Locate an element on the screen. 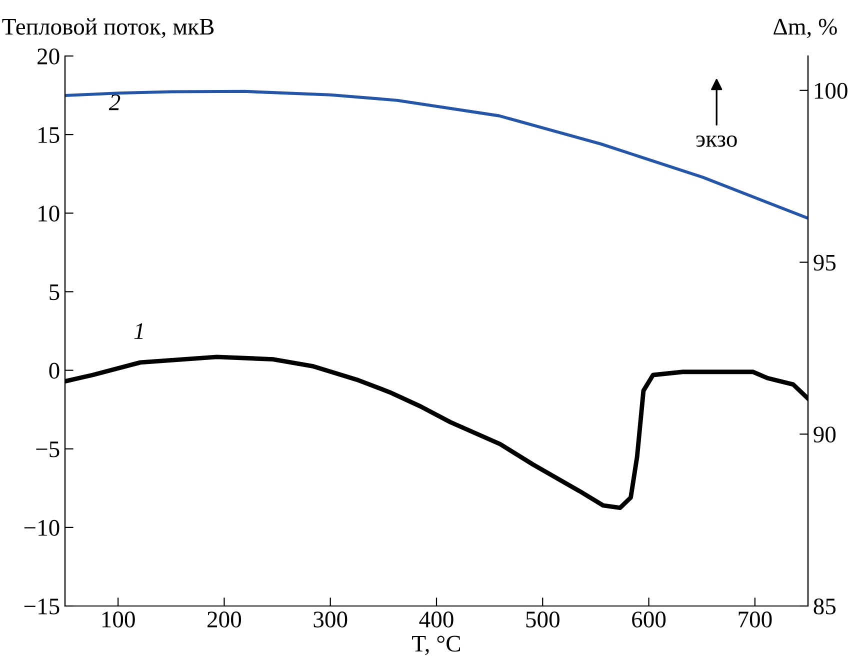 The width and height of the screenshot is (857, 671). annotation: экзо is located at coordinates (716, 141).